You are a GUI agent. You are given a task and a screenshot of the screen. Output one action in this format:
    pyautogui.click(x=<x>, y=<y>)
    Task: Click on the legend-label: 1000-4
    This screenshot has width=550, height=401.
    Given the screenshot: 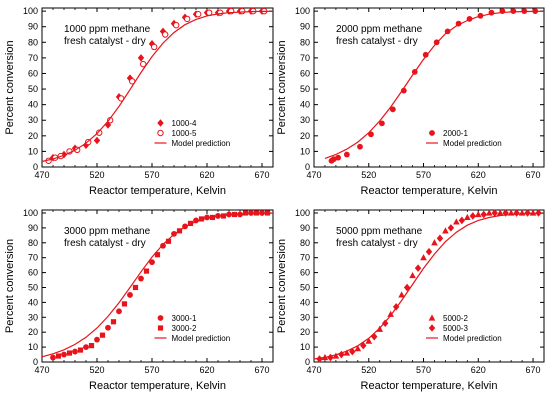 What is the action you would take?
    pyautogui.click(x=184, y=123)
    